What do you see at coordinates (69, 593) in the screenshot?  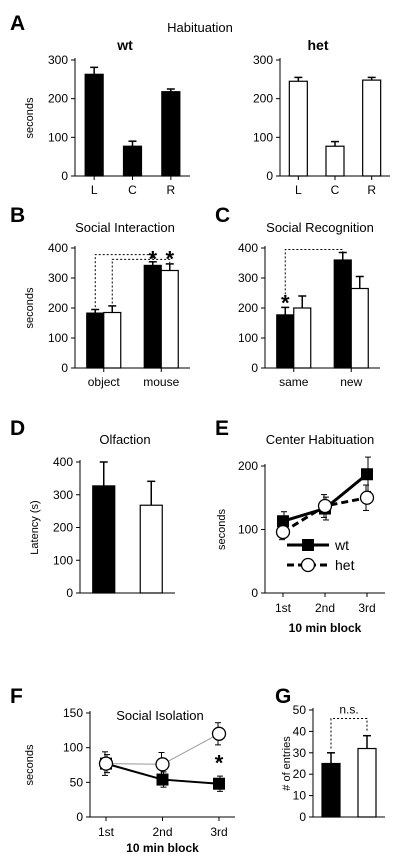 I see `chart-d-y-tick-label: 0` at bounding box center [69, 593].